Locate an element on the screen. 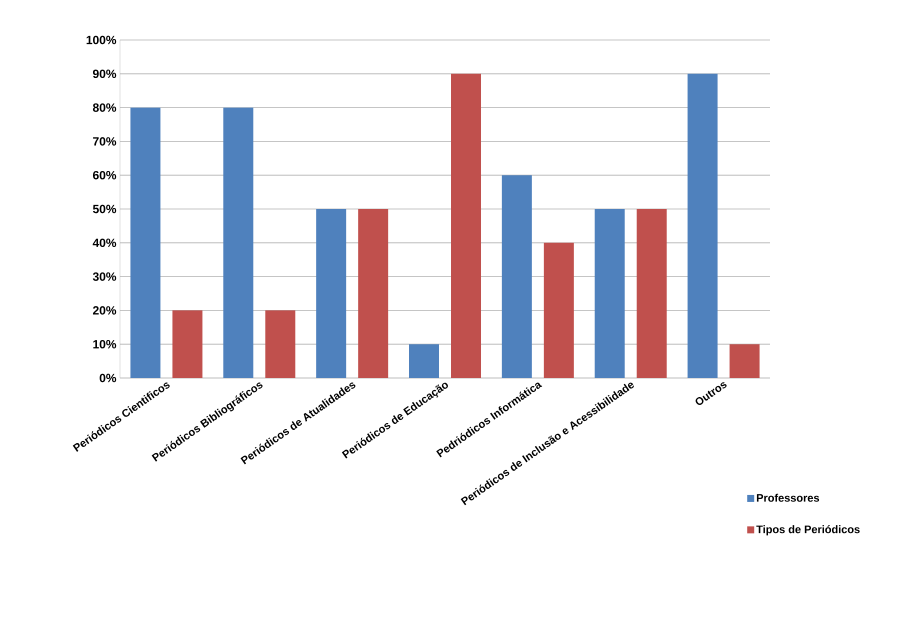  y-tick-label: 20% is located at coordinates (104, 310).